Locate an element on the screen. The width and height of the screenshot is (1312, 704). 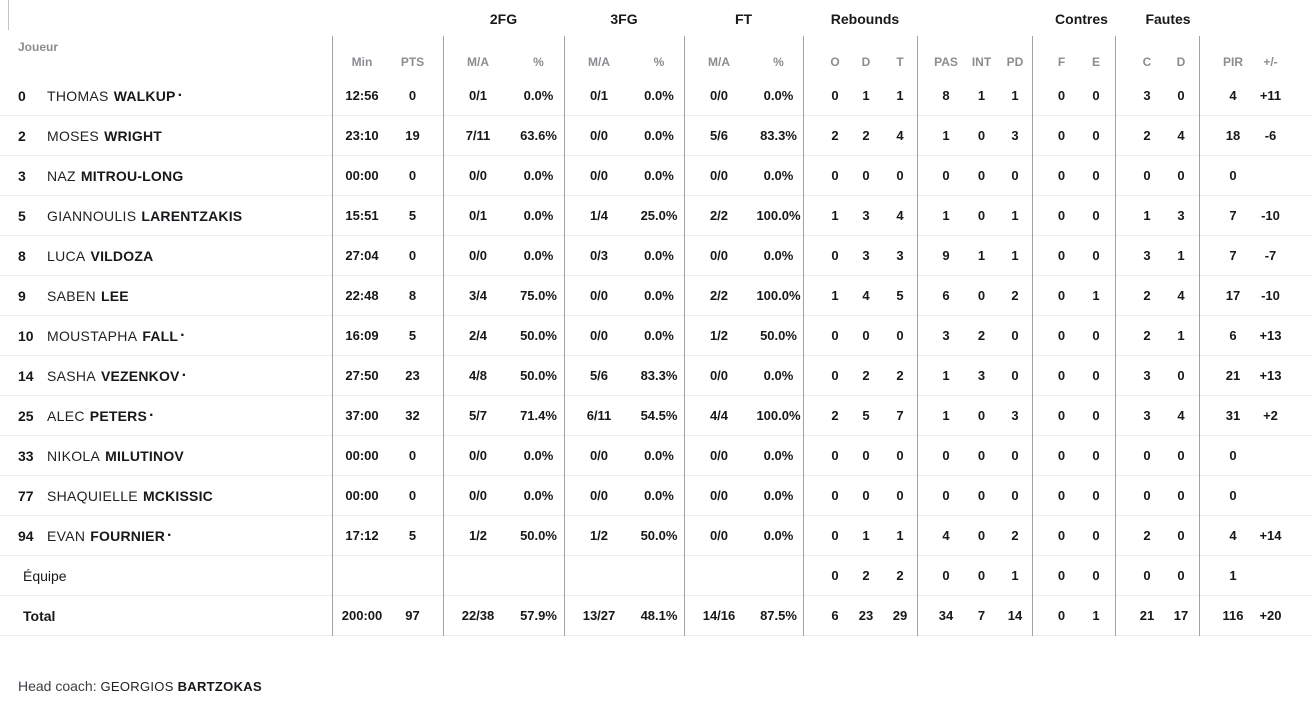
stat-cell-ft-ma: 0/0 is located at coordinates (719, 95).